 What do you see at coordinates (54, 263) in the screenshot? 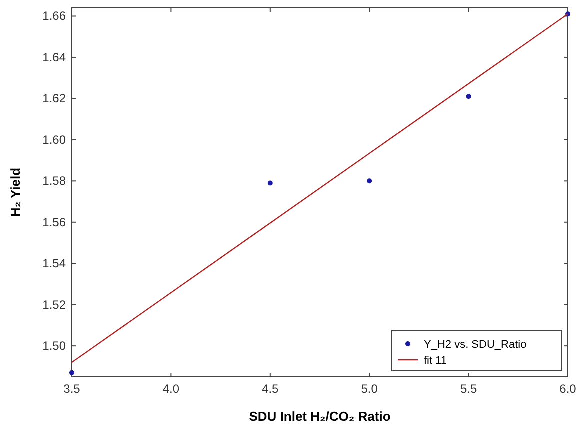
I see `y-tick-label: 1.54` at bounding box center [54, 263].